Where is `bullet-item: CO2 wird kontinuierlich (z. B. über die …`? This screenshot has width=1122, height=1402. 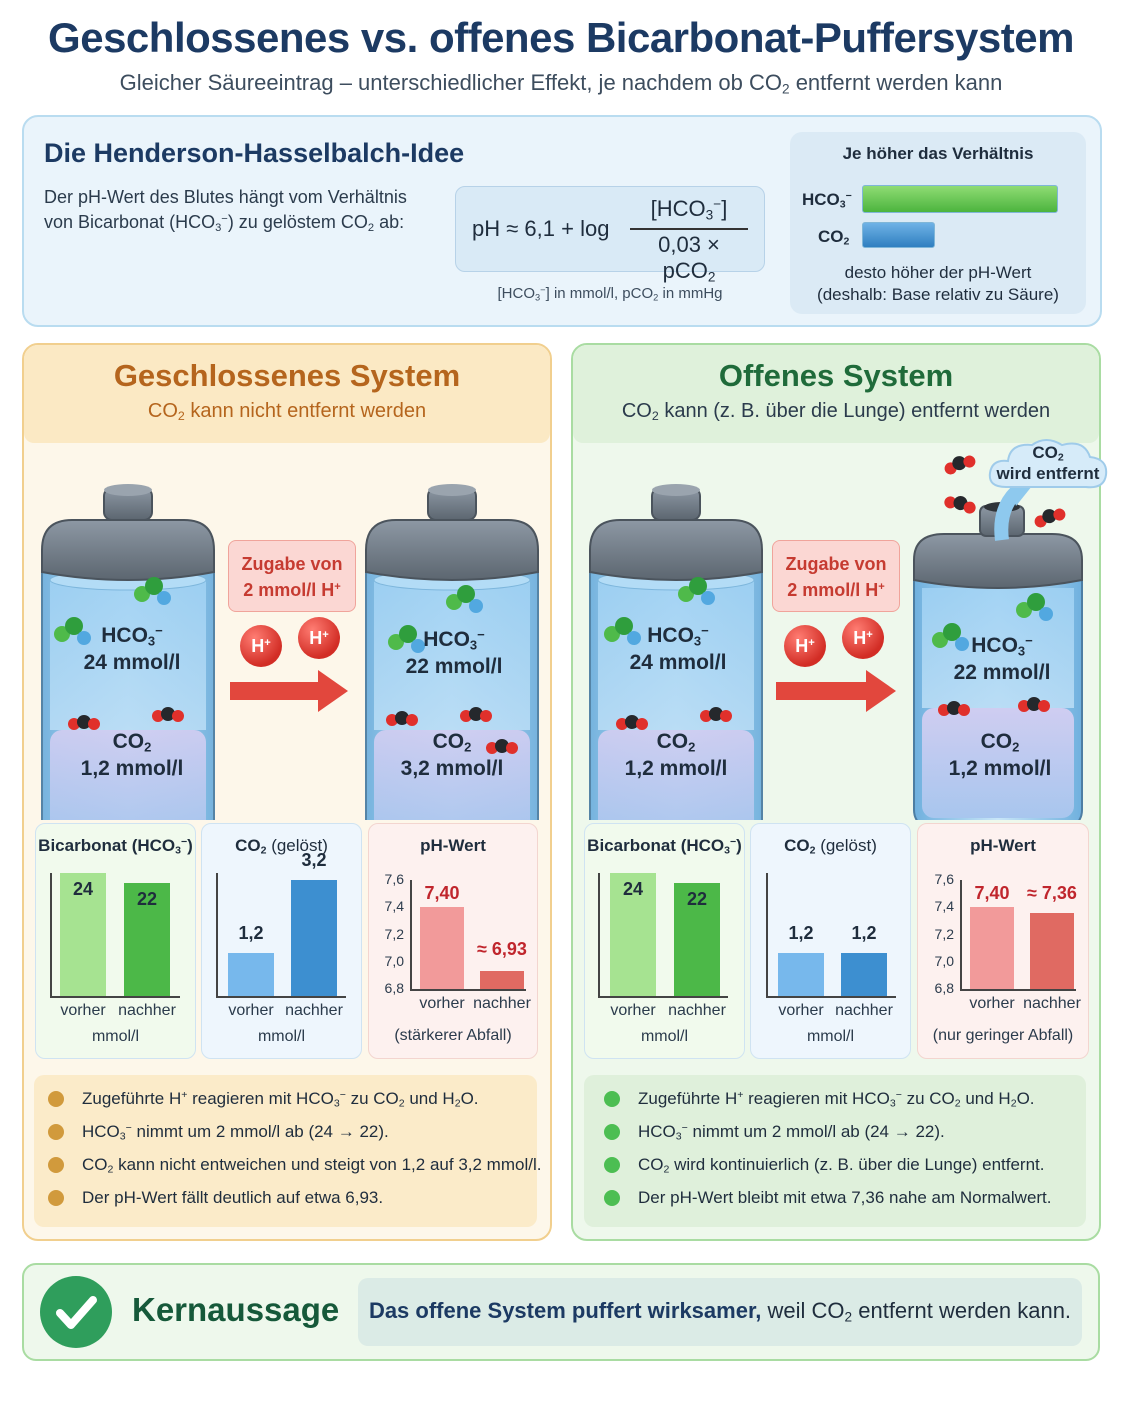
bullet-item: CO2 wird kontinuierlich (z. B. über die … is located at coordinates (824, 1165).